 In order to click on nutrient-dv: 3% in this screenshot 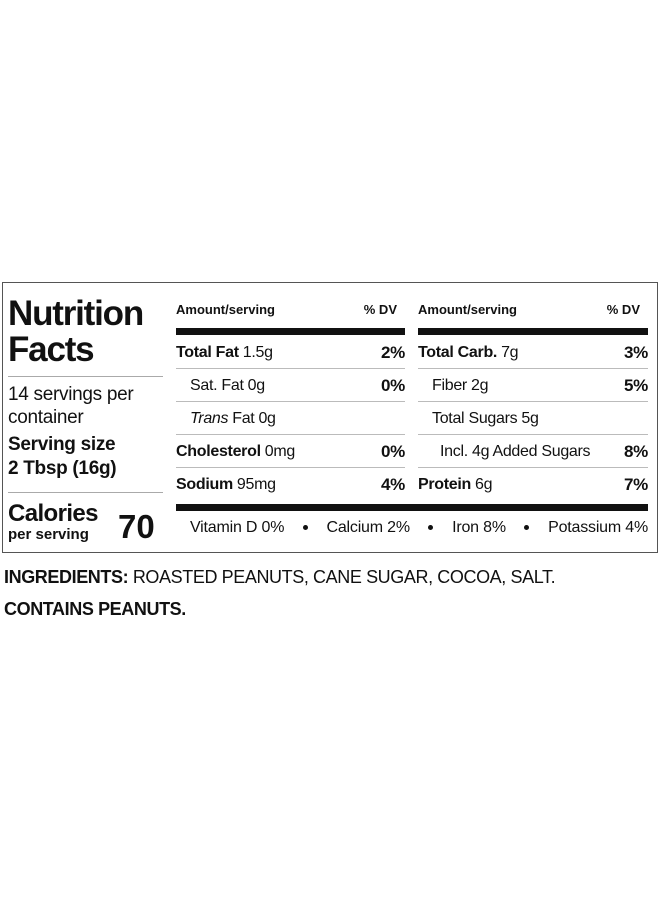, I will do `click(636, 352)`.